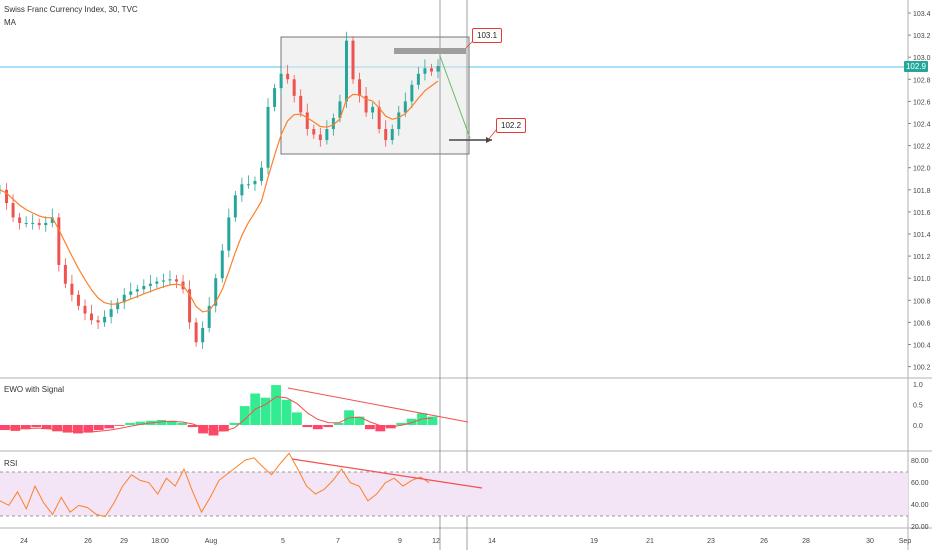 The height and width of the screenshot is (555, 932). I want to click on x-tick-label: Sep, so click(905, 541).